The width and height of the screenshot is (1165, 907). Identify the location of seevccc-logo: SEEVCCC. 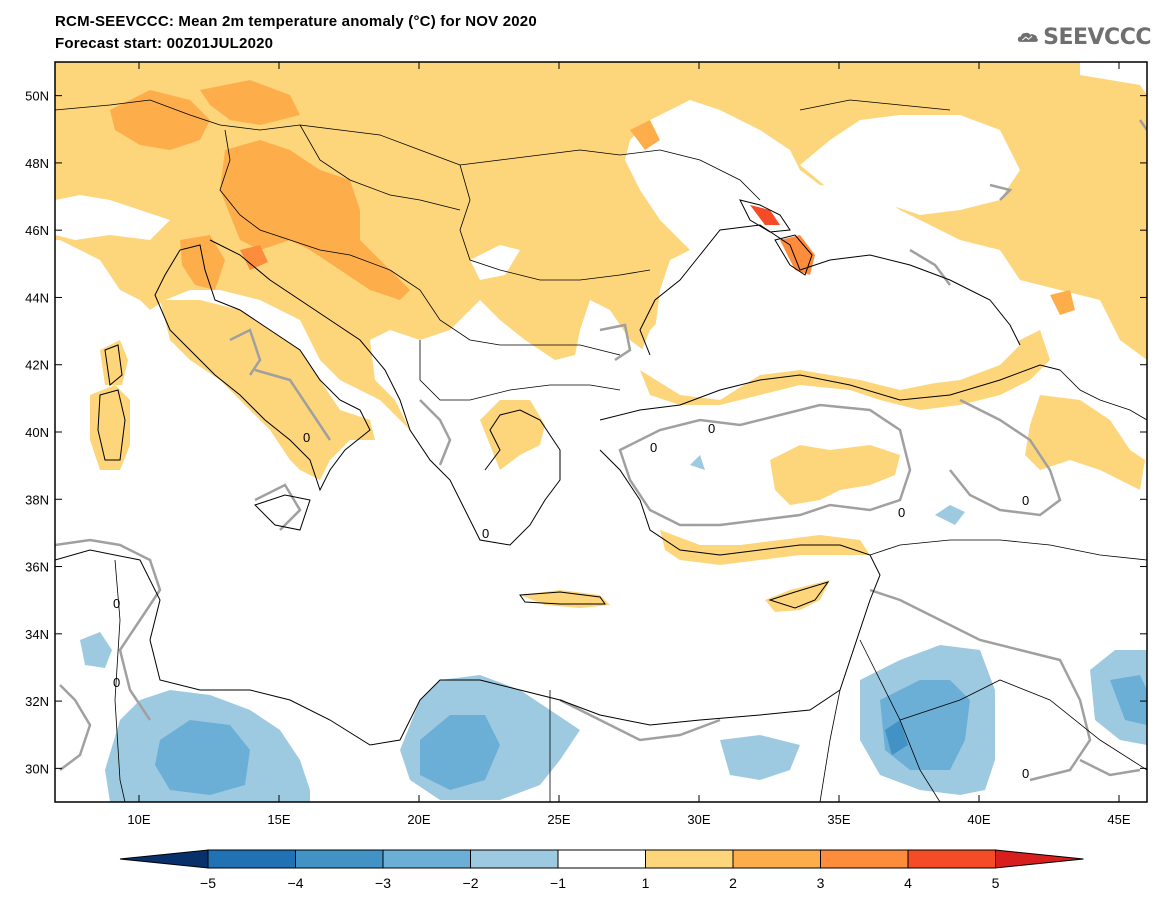
(1084, 37).